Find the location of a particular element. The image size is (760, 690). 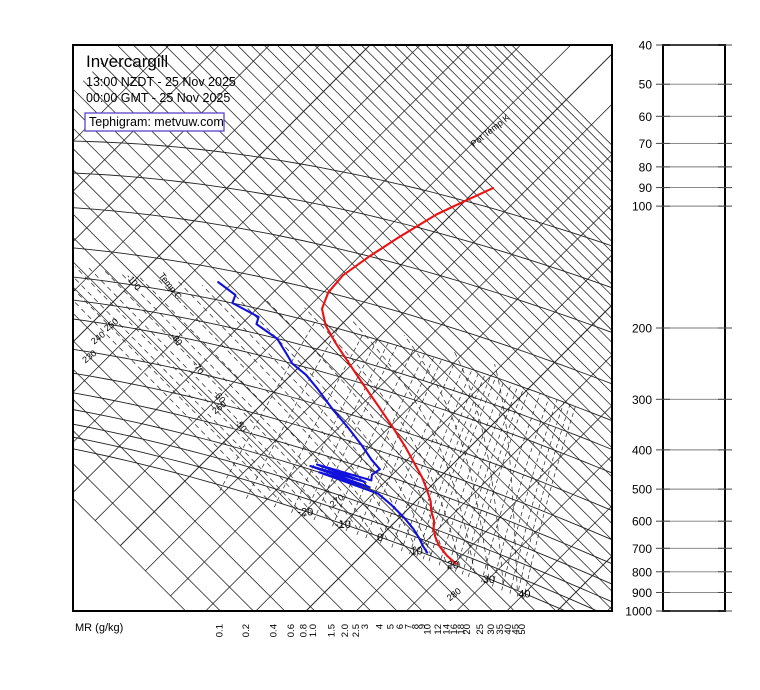

isotherm-bottom-labels: -20 -10 0 10 20 30 40 is located at coordinates (413, 553).